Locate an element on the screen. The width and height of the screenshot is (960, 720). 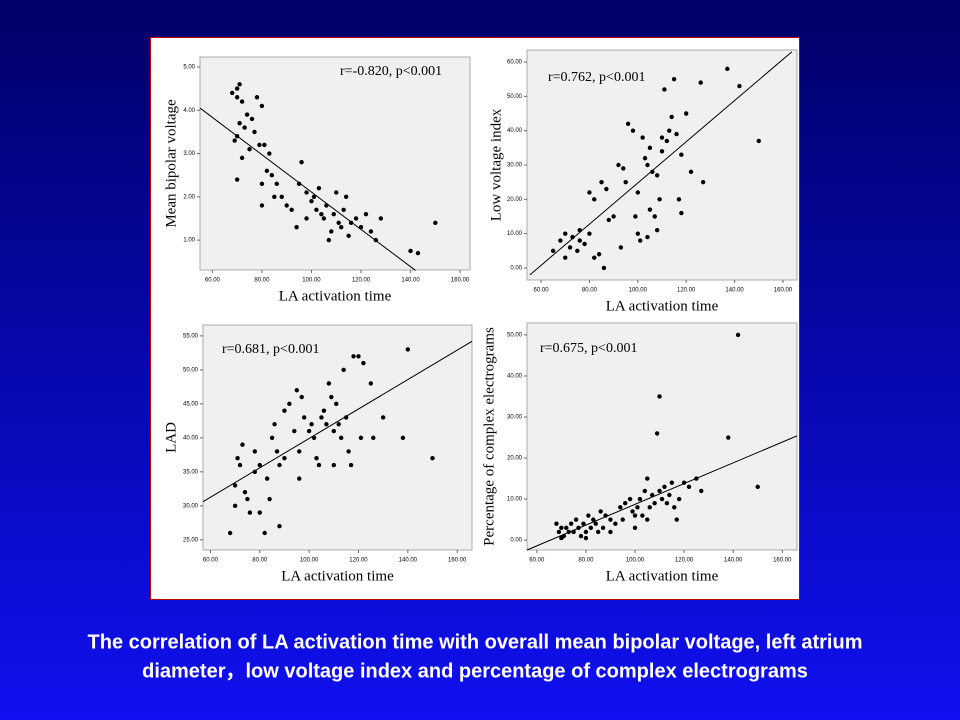
y-tick-label: 55.00 is located at coordinates (191, 336).